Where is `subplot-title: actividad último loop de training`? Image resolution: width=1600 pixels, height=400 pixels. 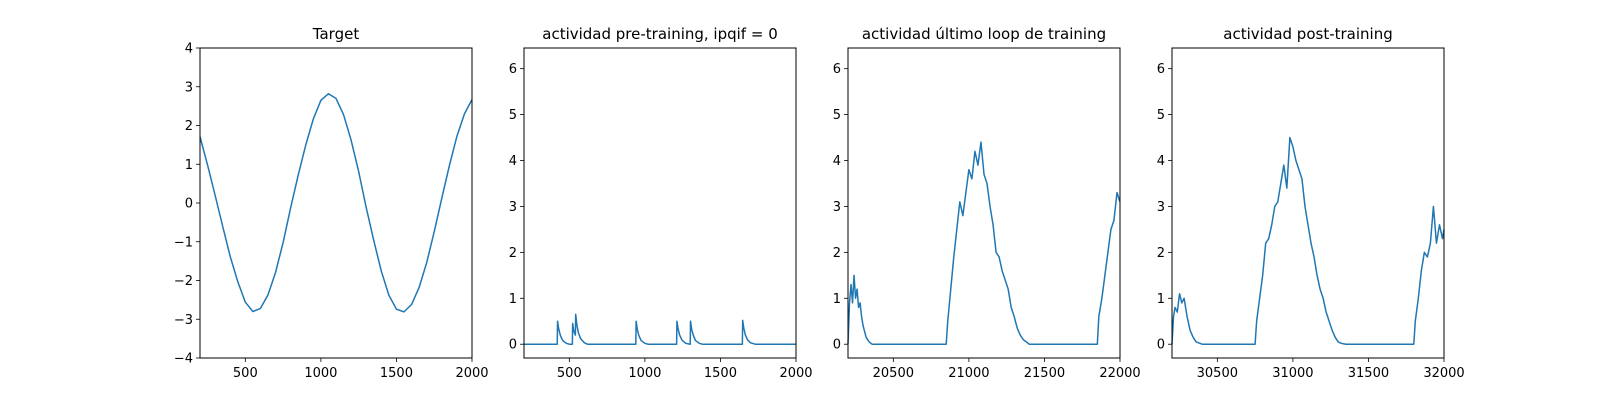
subplot-title: actividad último loop de training is located at coordinates (984, 34).